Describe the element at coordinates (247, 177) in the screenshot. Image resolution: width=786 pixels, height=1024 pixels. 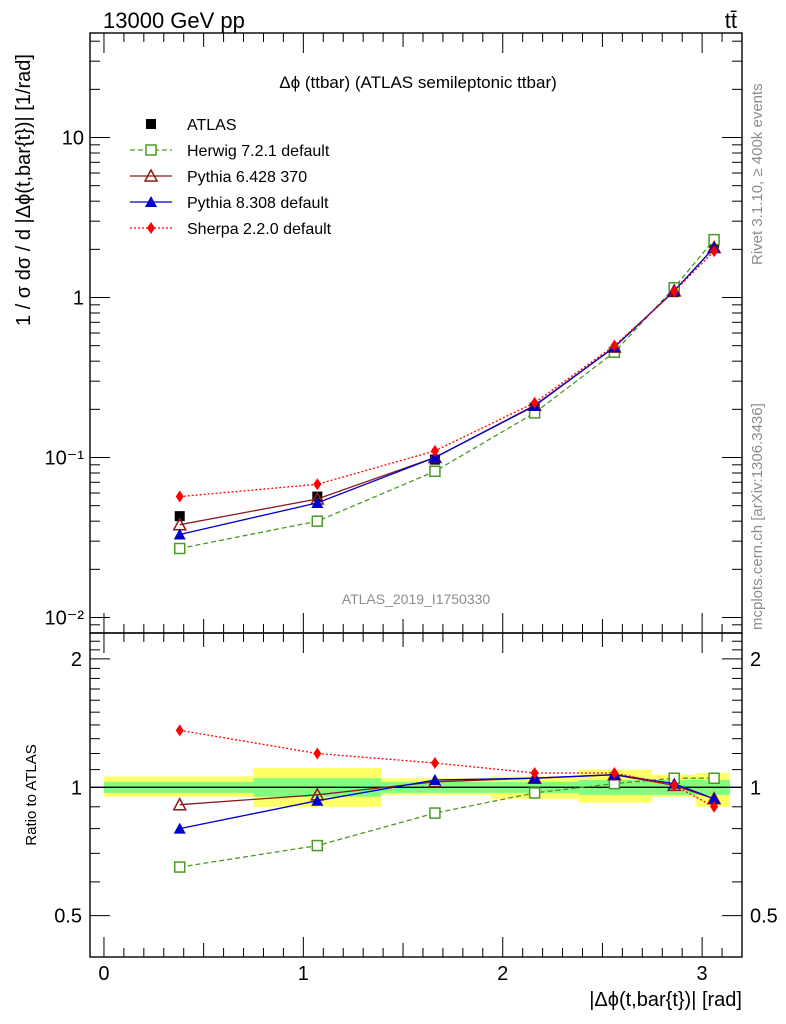
I see `legend-label: Pythia 6.428 370` at that location.